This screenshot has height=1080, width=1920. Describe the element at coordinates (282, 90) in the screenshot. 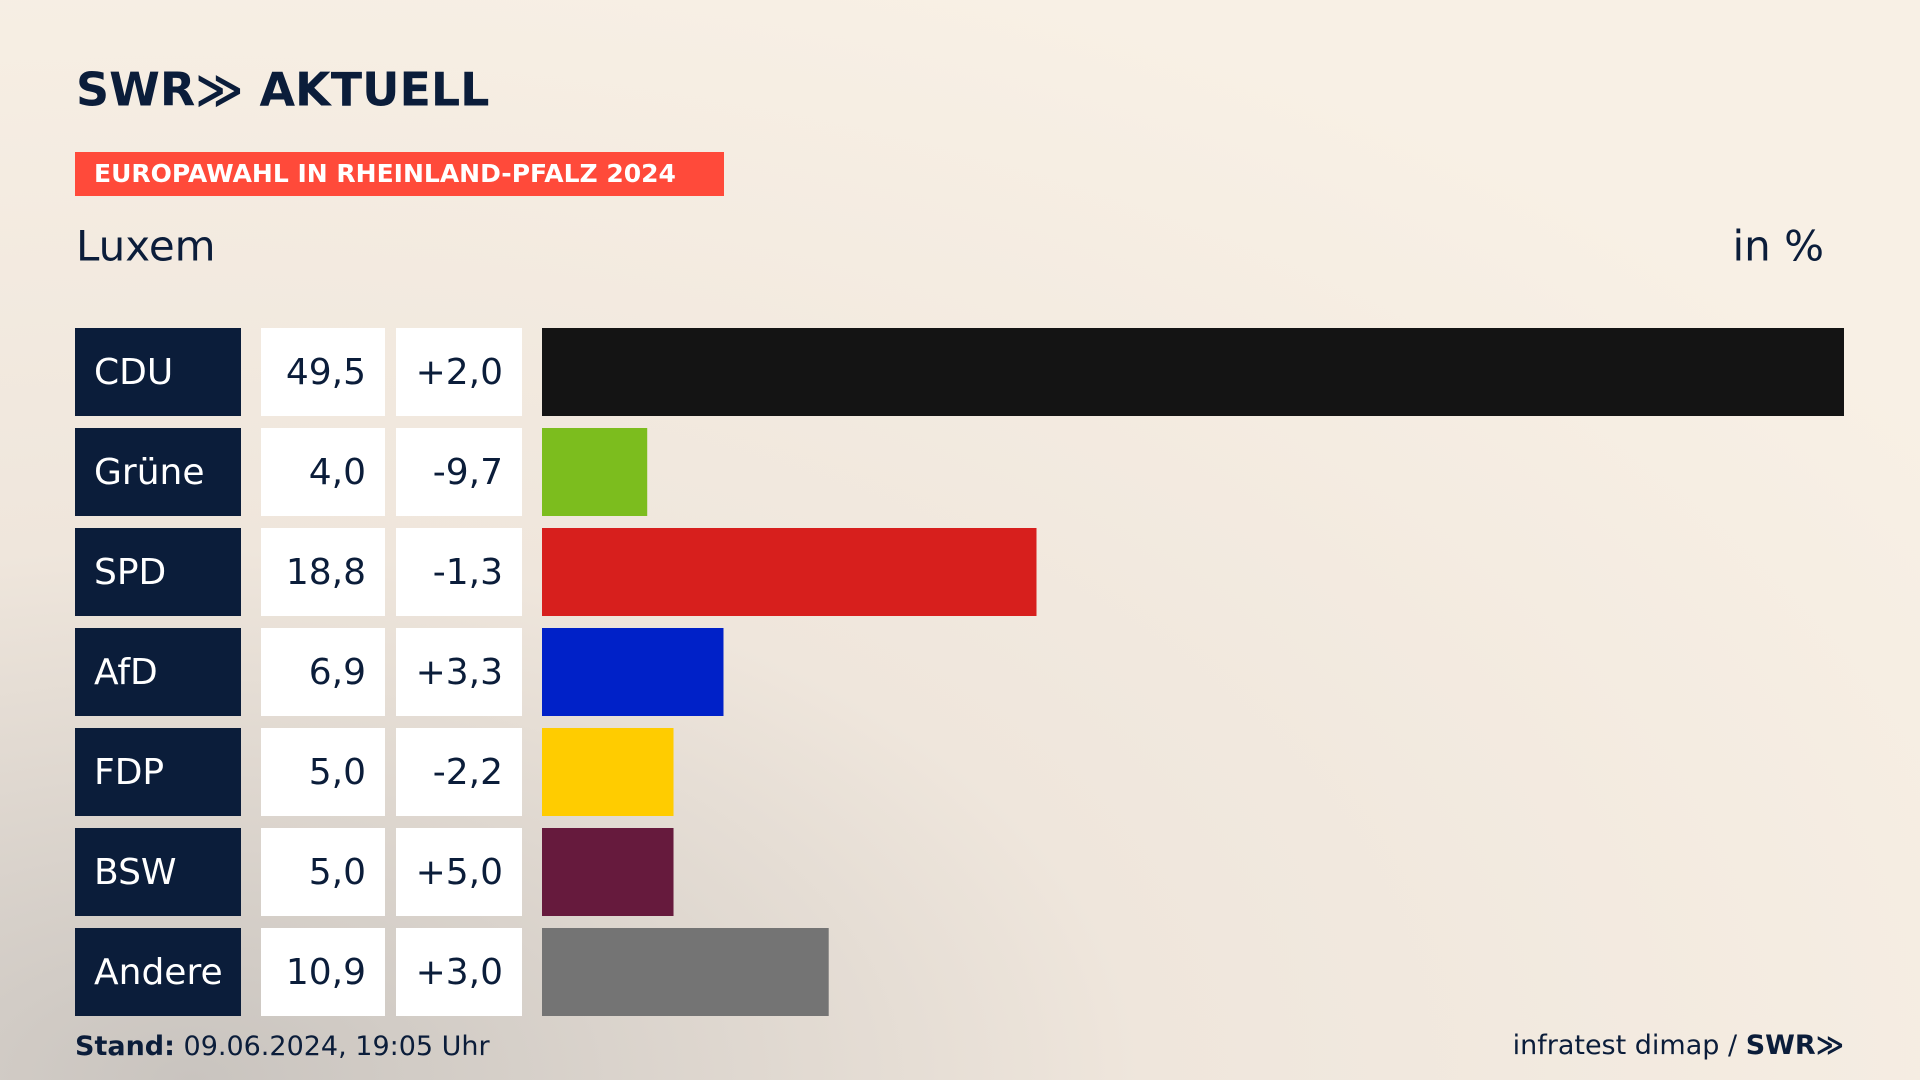

I see `logo: SWR≫ AKTUELL` at that location.